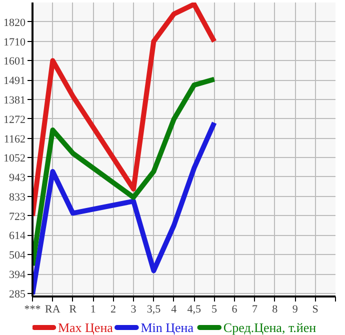  I want to click on x-tick-label: 3, so click(133, 310).